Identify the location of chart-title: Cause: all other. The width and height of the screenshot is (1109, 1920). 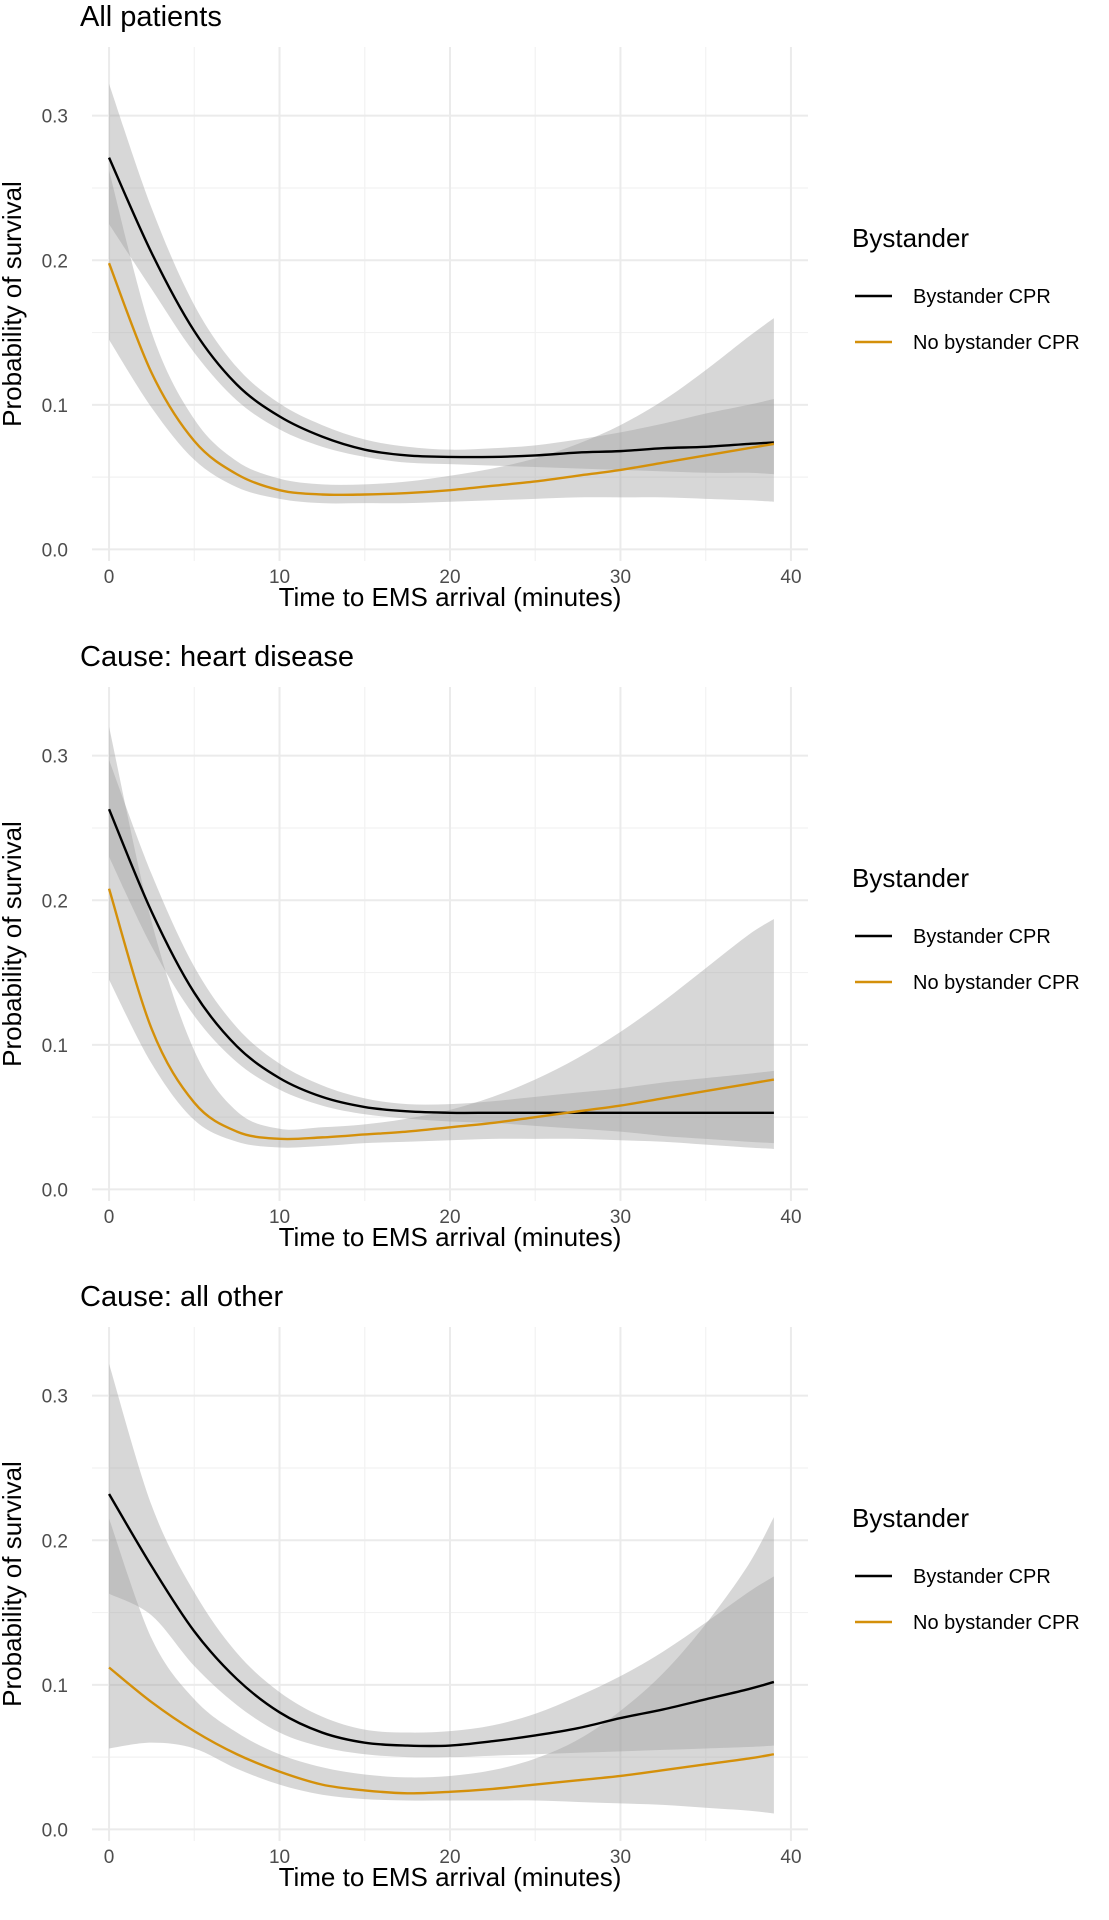
(181, 1297).